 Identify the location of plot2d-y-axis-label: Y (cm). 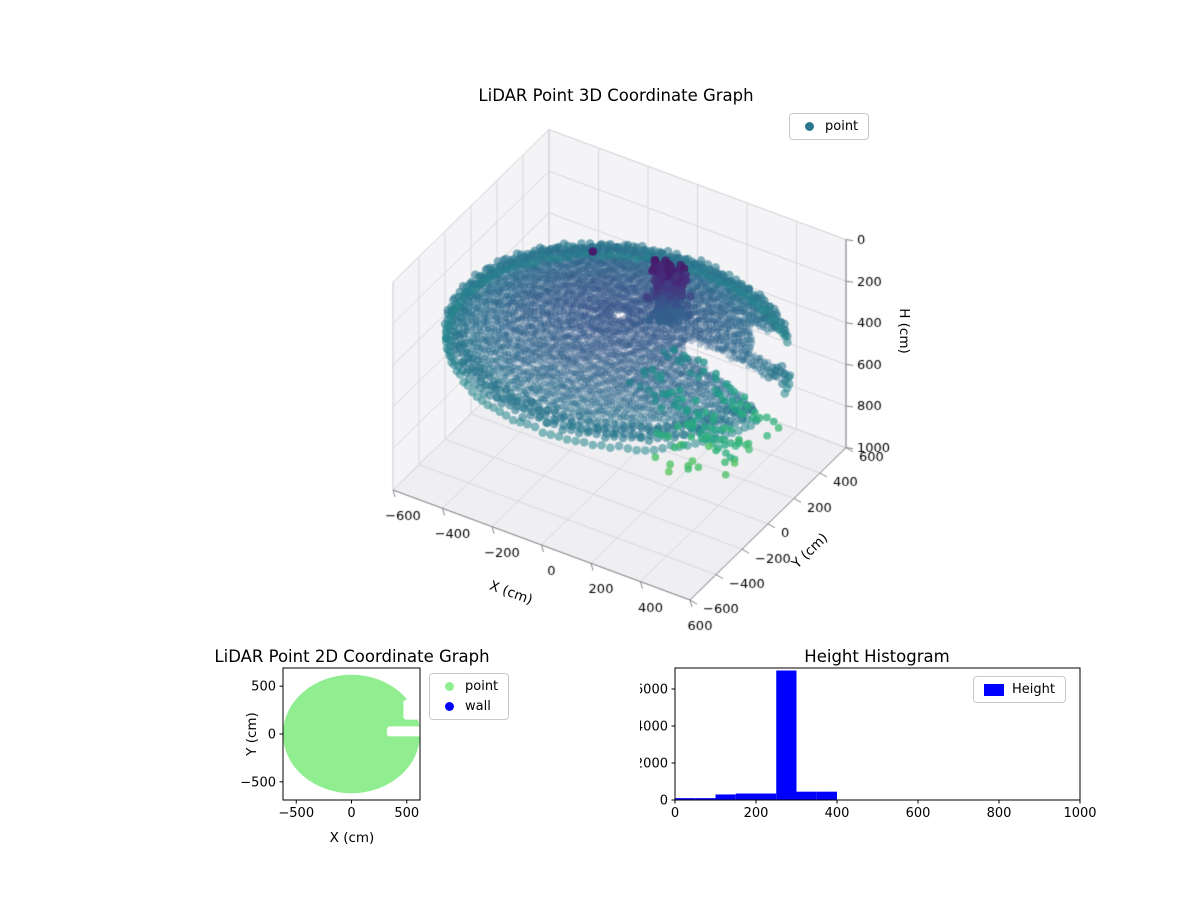
(252, 734).